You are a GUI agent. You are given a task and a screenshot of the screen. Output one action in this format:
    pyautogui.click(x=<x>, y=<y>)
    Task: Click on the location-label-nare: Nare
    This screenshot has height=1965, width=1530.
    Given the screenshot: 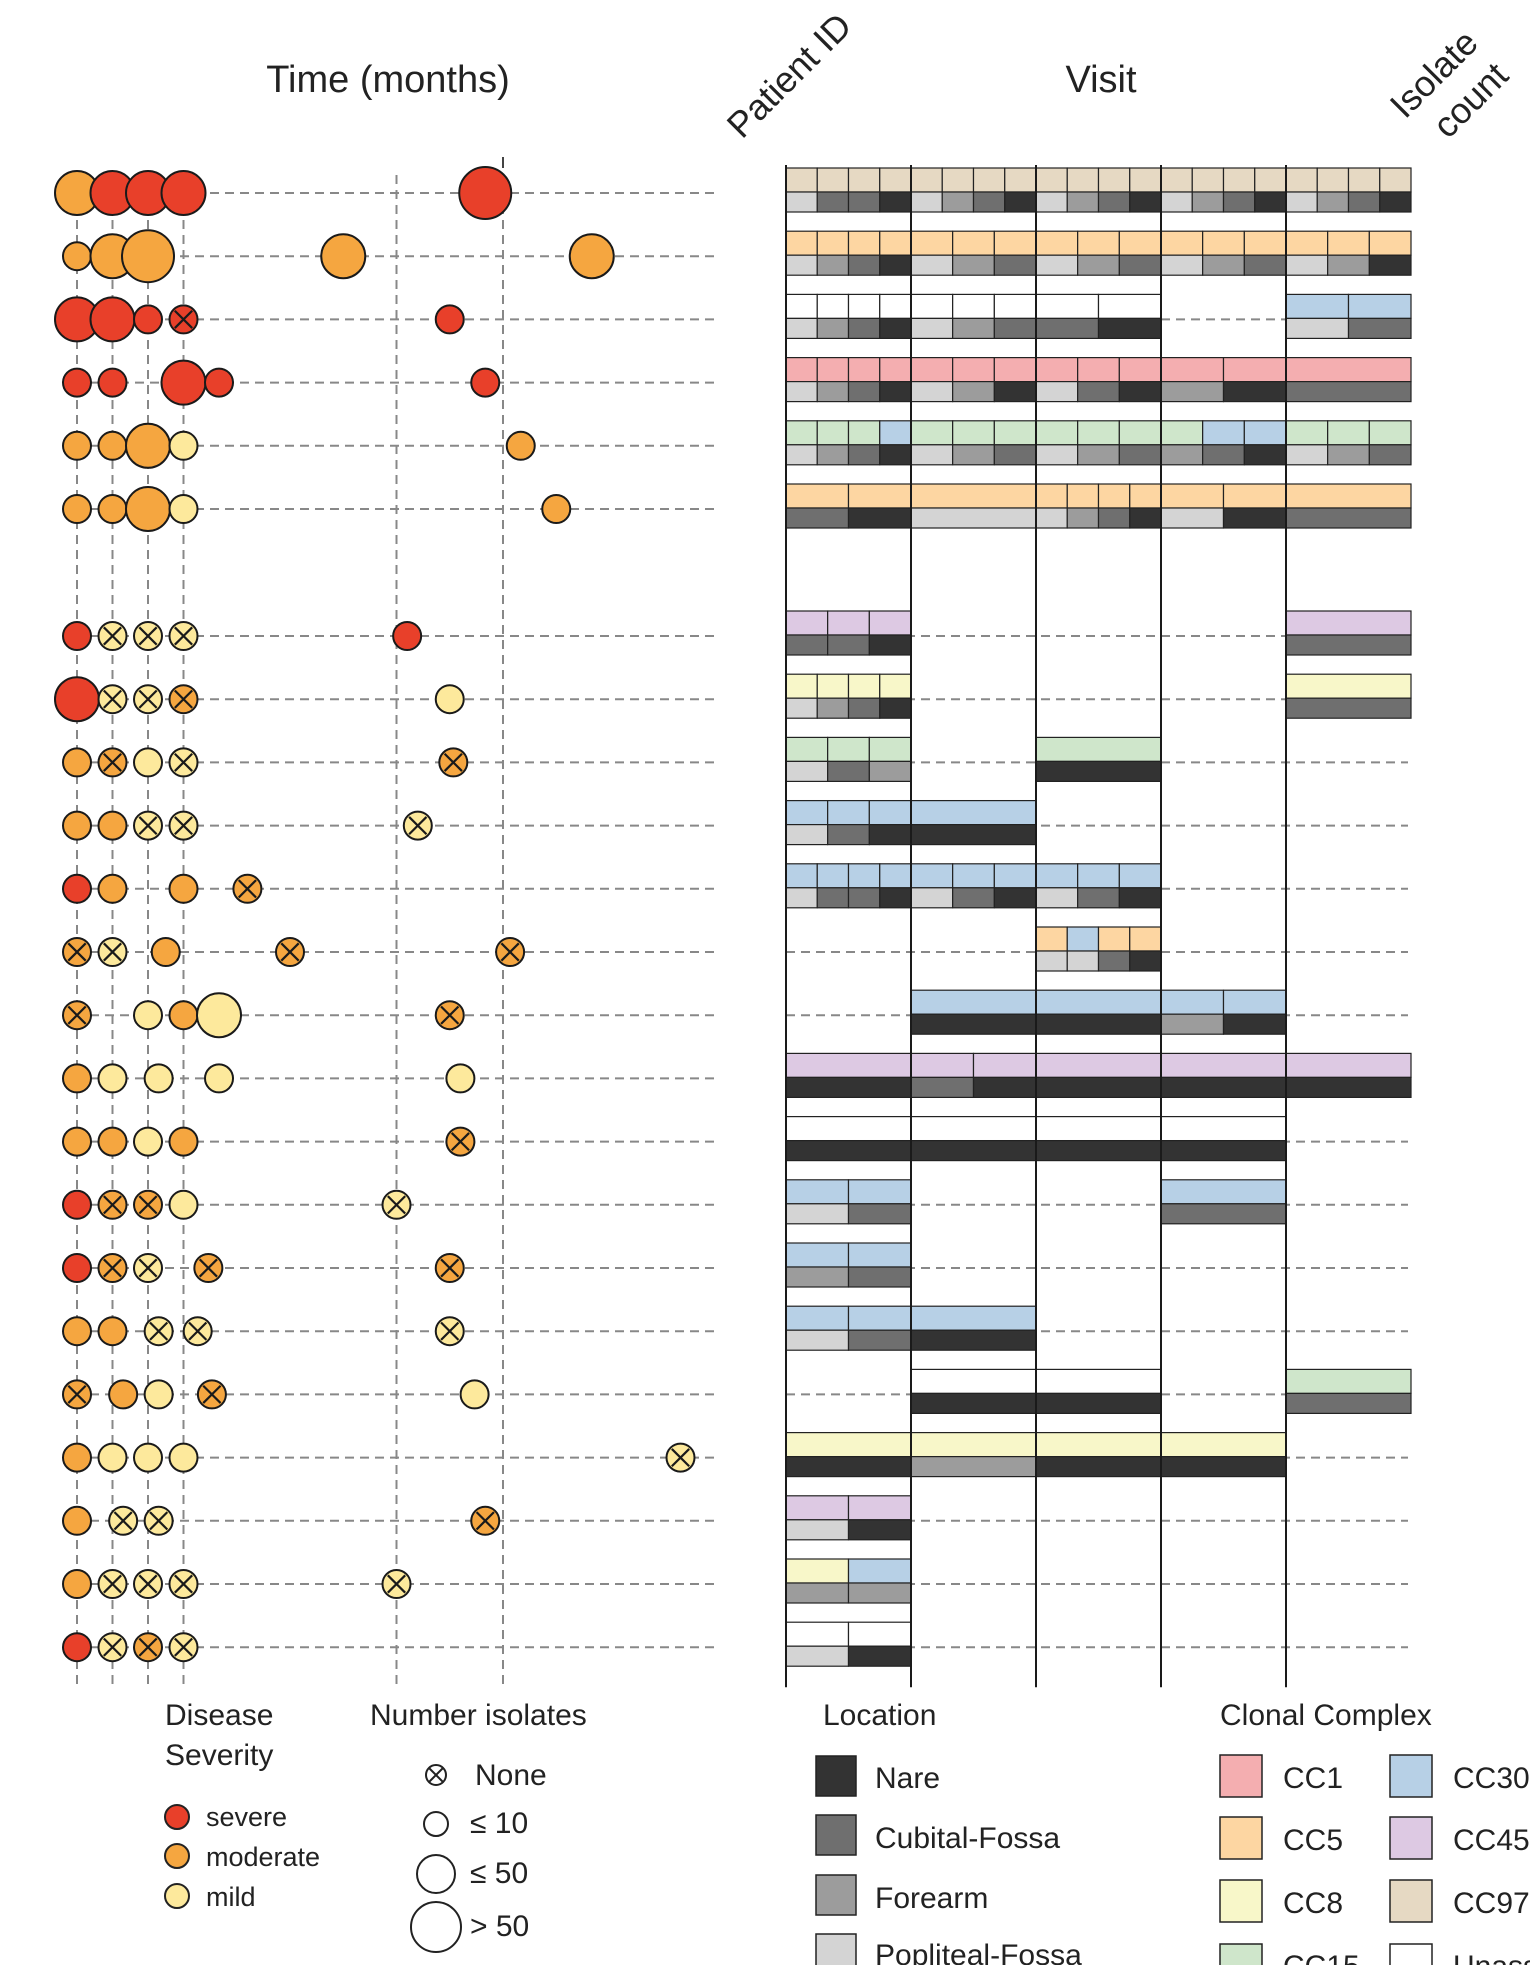 What is the action you would take?
    pyautogui.click(x=907, y=1778)
    